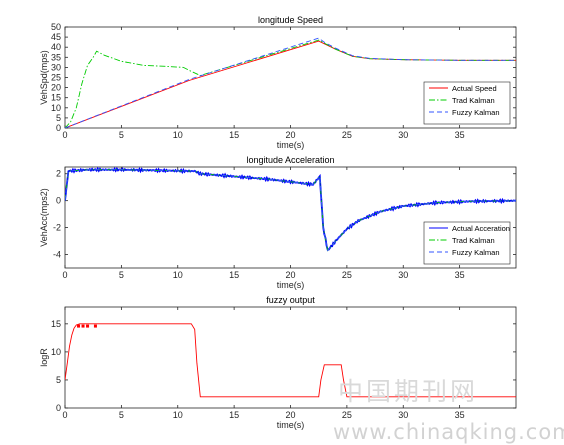 The image size is (564, 445). I want to click on y-axis-label: logR, so click(44, 357).